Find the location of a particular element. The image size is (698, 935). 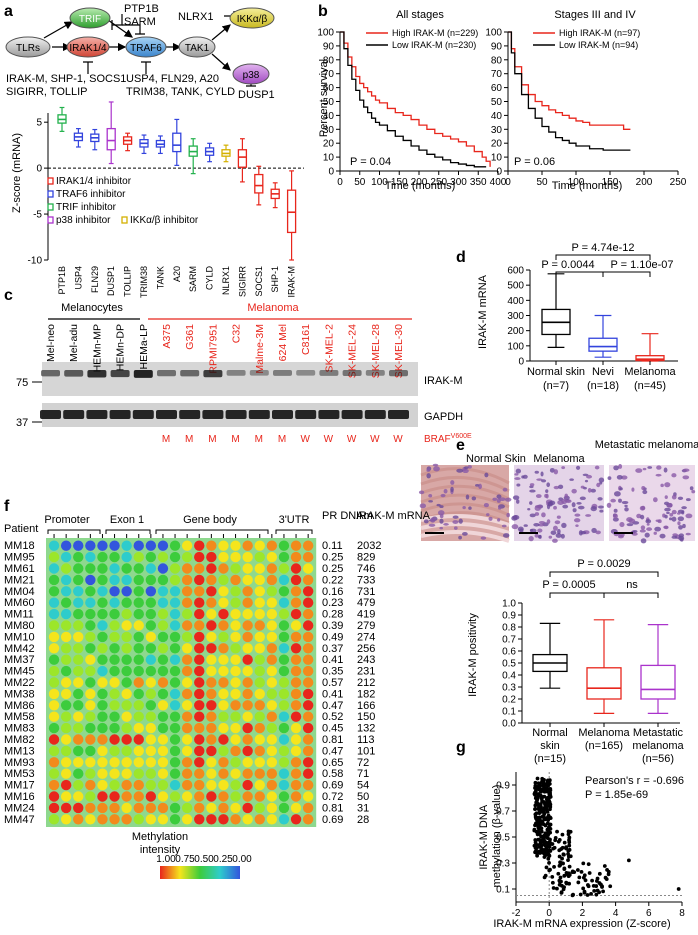

scale-tick-label: 0.00 is located at coordinates (242, 859).